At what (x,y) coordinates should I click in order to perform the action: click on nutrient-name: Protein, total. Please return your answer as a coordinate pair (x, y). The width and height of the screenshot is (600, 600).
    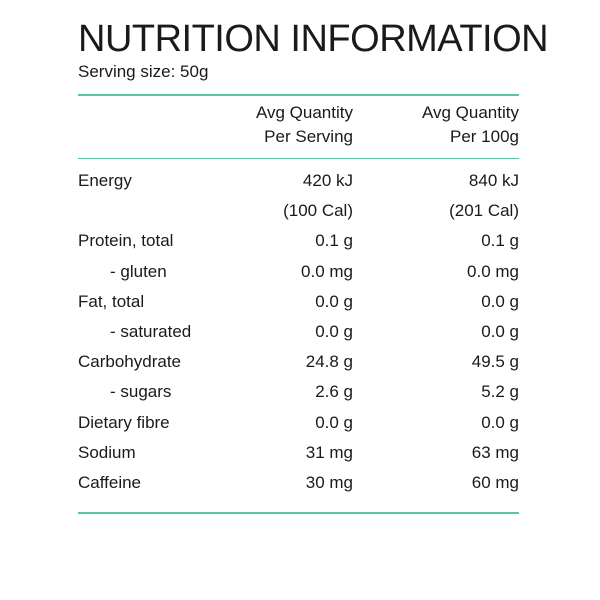
    Looking at the image, I should click on (126, 241).